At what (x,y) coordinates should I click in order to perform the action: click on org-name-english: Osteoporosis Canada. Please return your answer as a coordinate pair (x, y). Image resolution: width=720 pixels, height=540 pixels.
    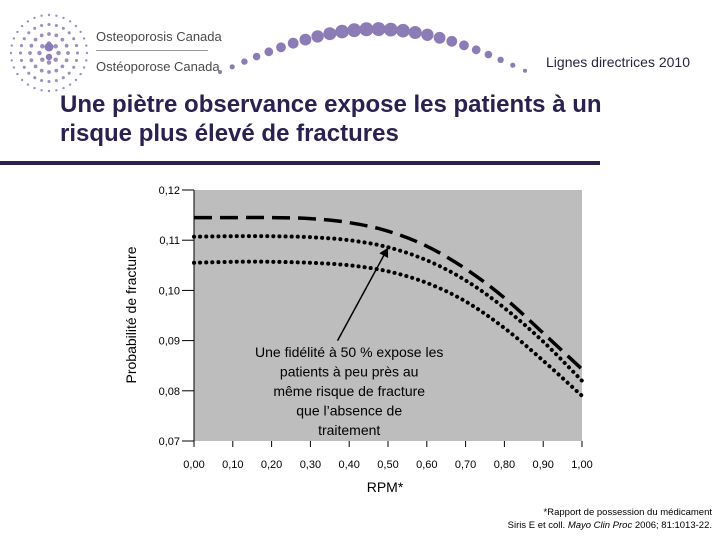
    Looking at the image, I should click on (159, 36).